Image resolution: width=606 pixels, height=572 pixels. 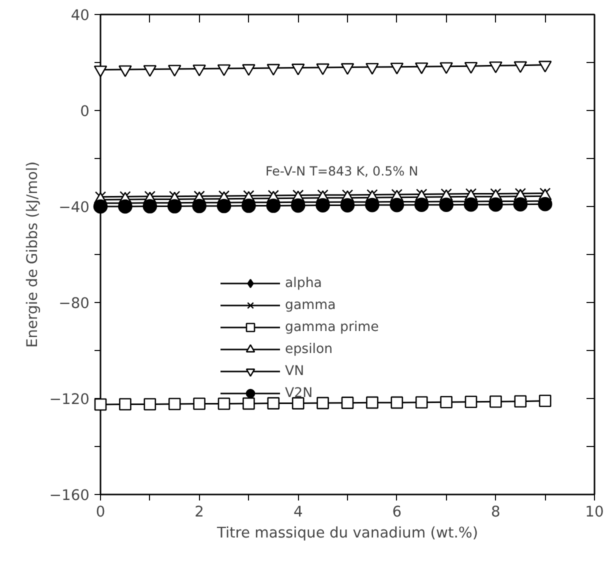 I want to click on annotation: Fe-V-N T=843 K, 0.5% N, so click(x=342, y=171).